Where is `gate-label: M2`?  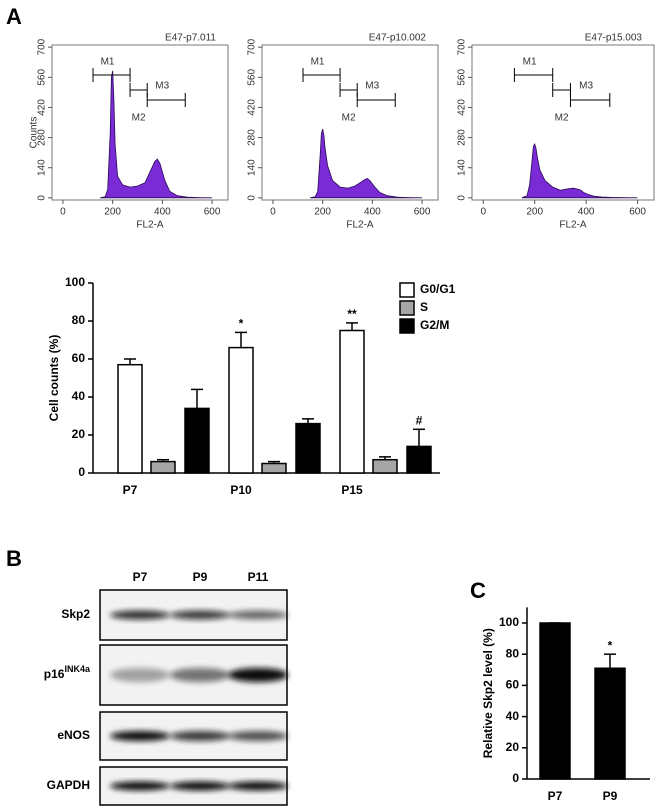
gate-label: M2 is located at coordinates (139, 118).